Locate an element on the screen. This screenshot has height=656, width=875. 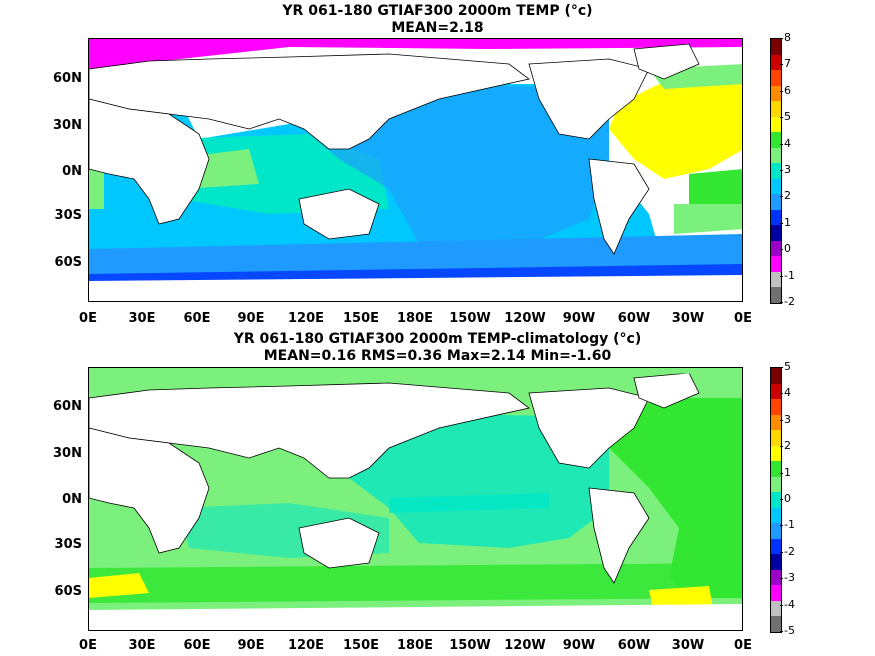
panel1-lon-30e: 30E is located at coordinates (142, 318).